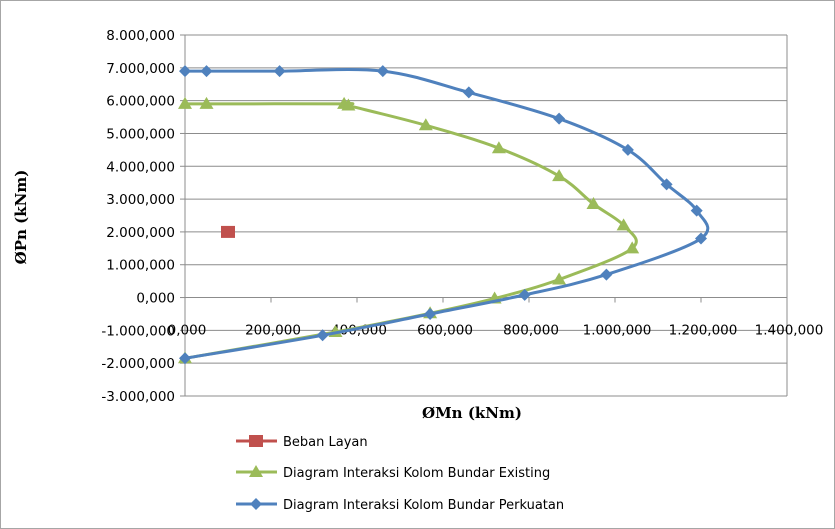  I want to click on y-tick-label: 8.000,000, so click(140, 36).